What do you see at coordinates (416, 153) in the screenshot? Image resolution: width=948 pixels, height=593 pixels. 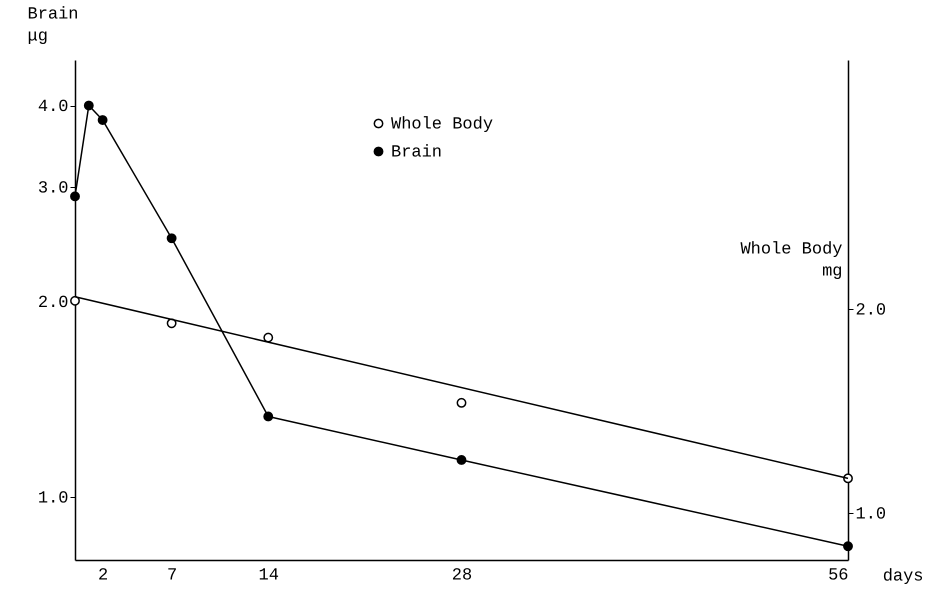 I see `legend-label: Brain` at bounding box center [416, 153].